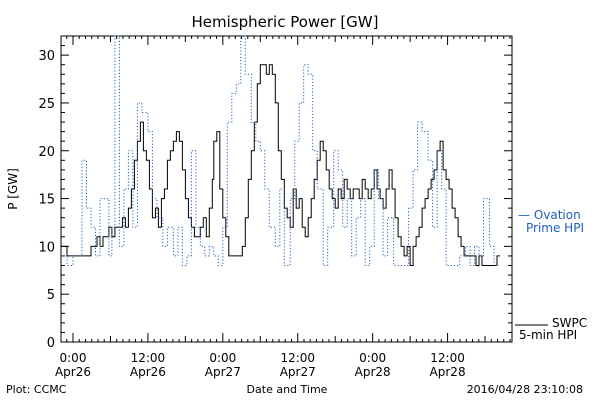  What do you see at coordinates (51, 295) in the screenshot?
I see `y-tick-label: 5` at bounding box center [51, 295].